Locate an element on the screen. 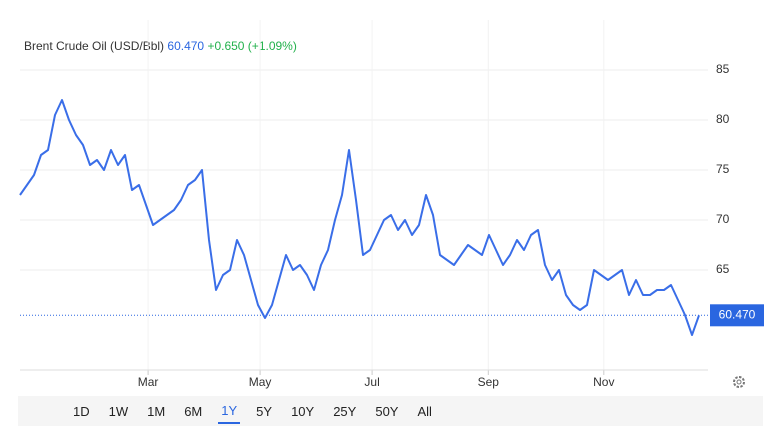 The height and width of the screenshot is (427, 776). range-button: 25Y is located at coordinates (345, 411).